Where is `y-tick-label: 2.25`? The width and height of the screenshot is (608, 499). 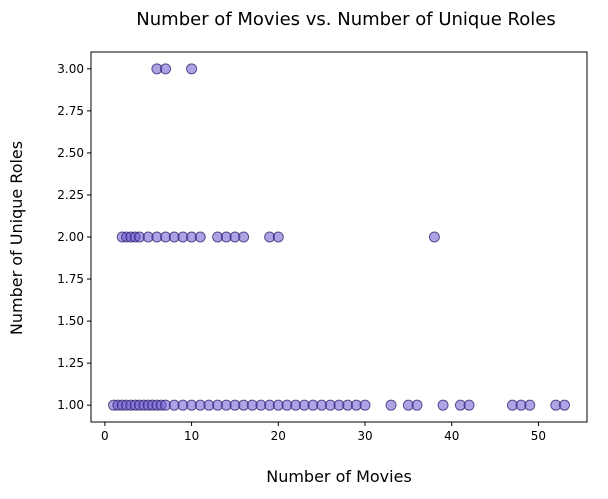 y-tick-label: 2.25 is located at coordinates (70, 195).